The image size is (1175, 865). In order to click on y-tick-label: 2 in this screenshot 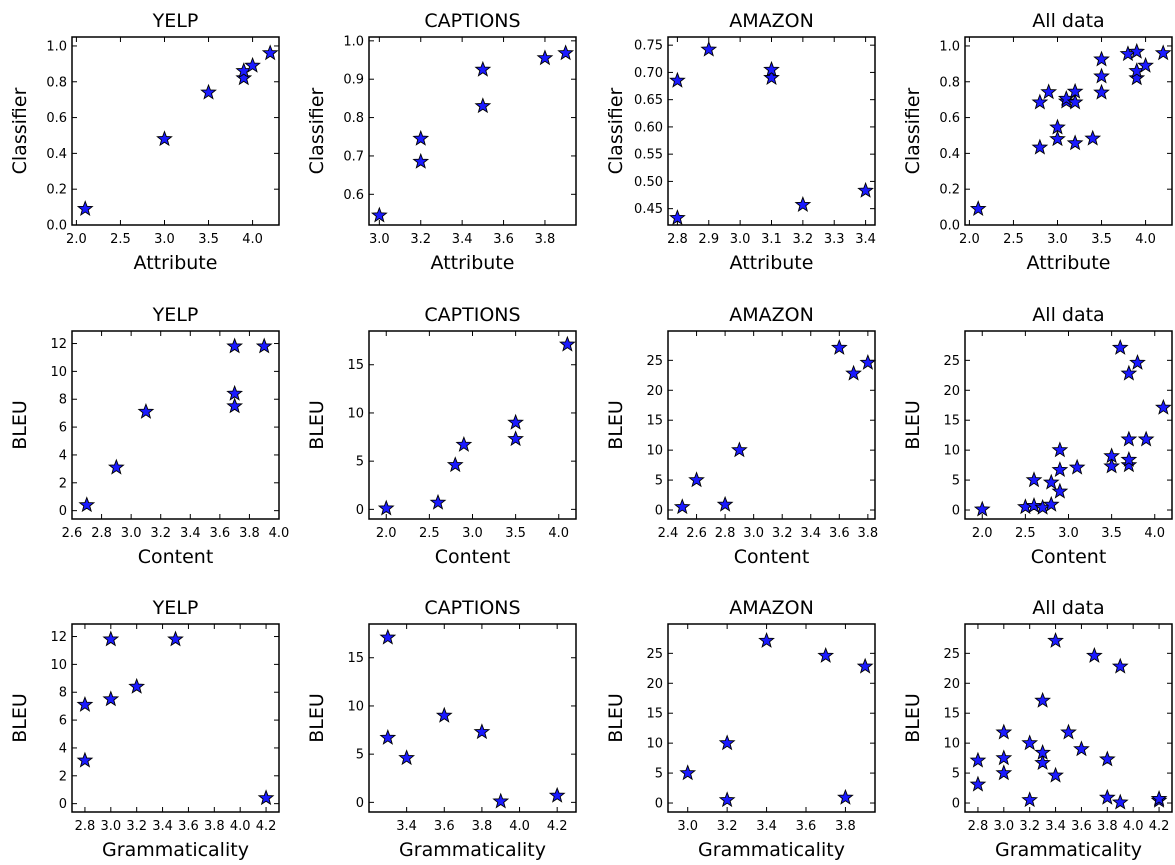, I will do `click(63, 776)`.